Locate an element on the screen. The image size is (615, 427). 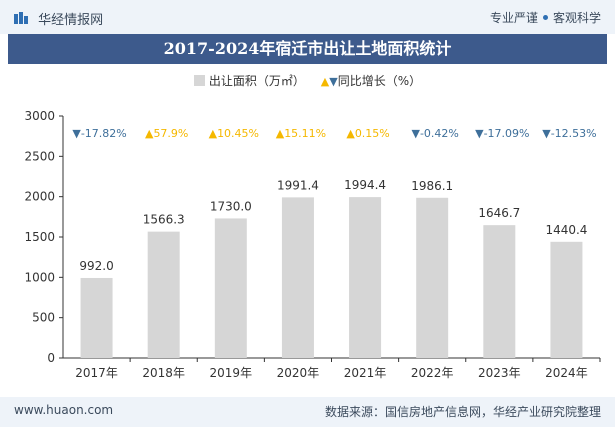
x-tick-label: 2023年 is located at coordinates (499, 373).